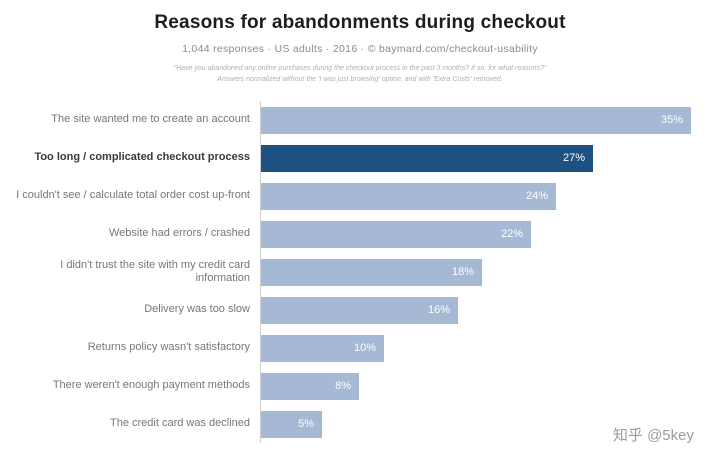  What do you see at coordinates (490, 386) in the screenshot?
I see `bar-area: 8%` at bounding box center [490, 386].